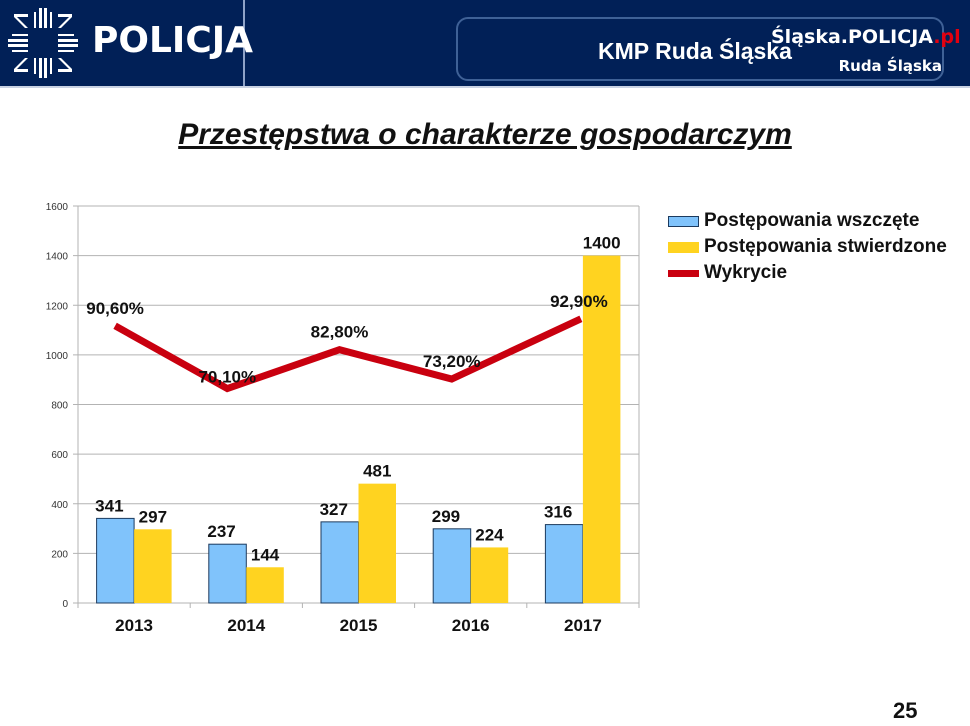 The image size is (970, 726). What do you see at coordinates (59, 455) in the screenshot?
I see `y-tick-label: 600` at bounding box center [59, 455].